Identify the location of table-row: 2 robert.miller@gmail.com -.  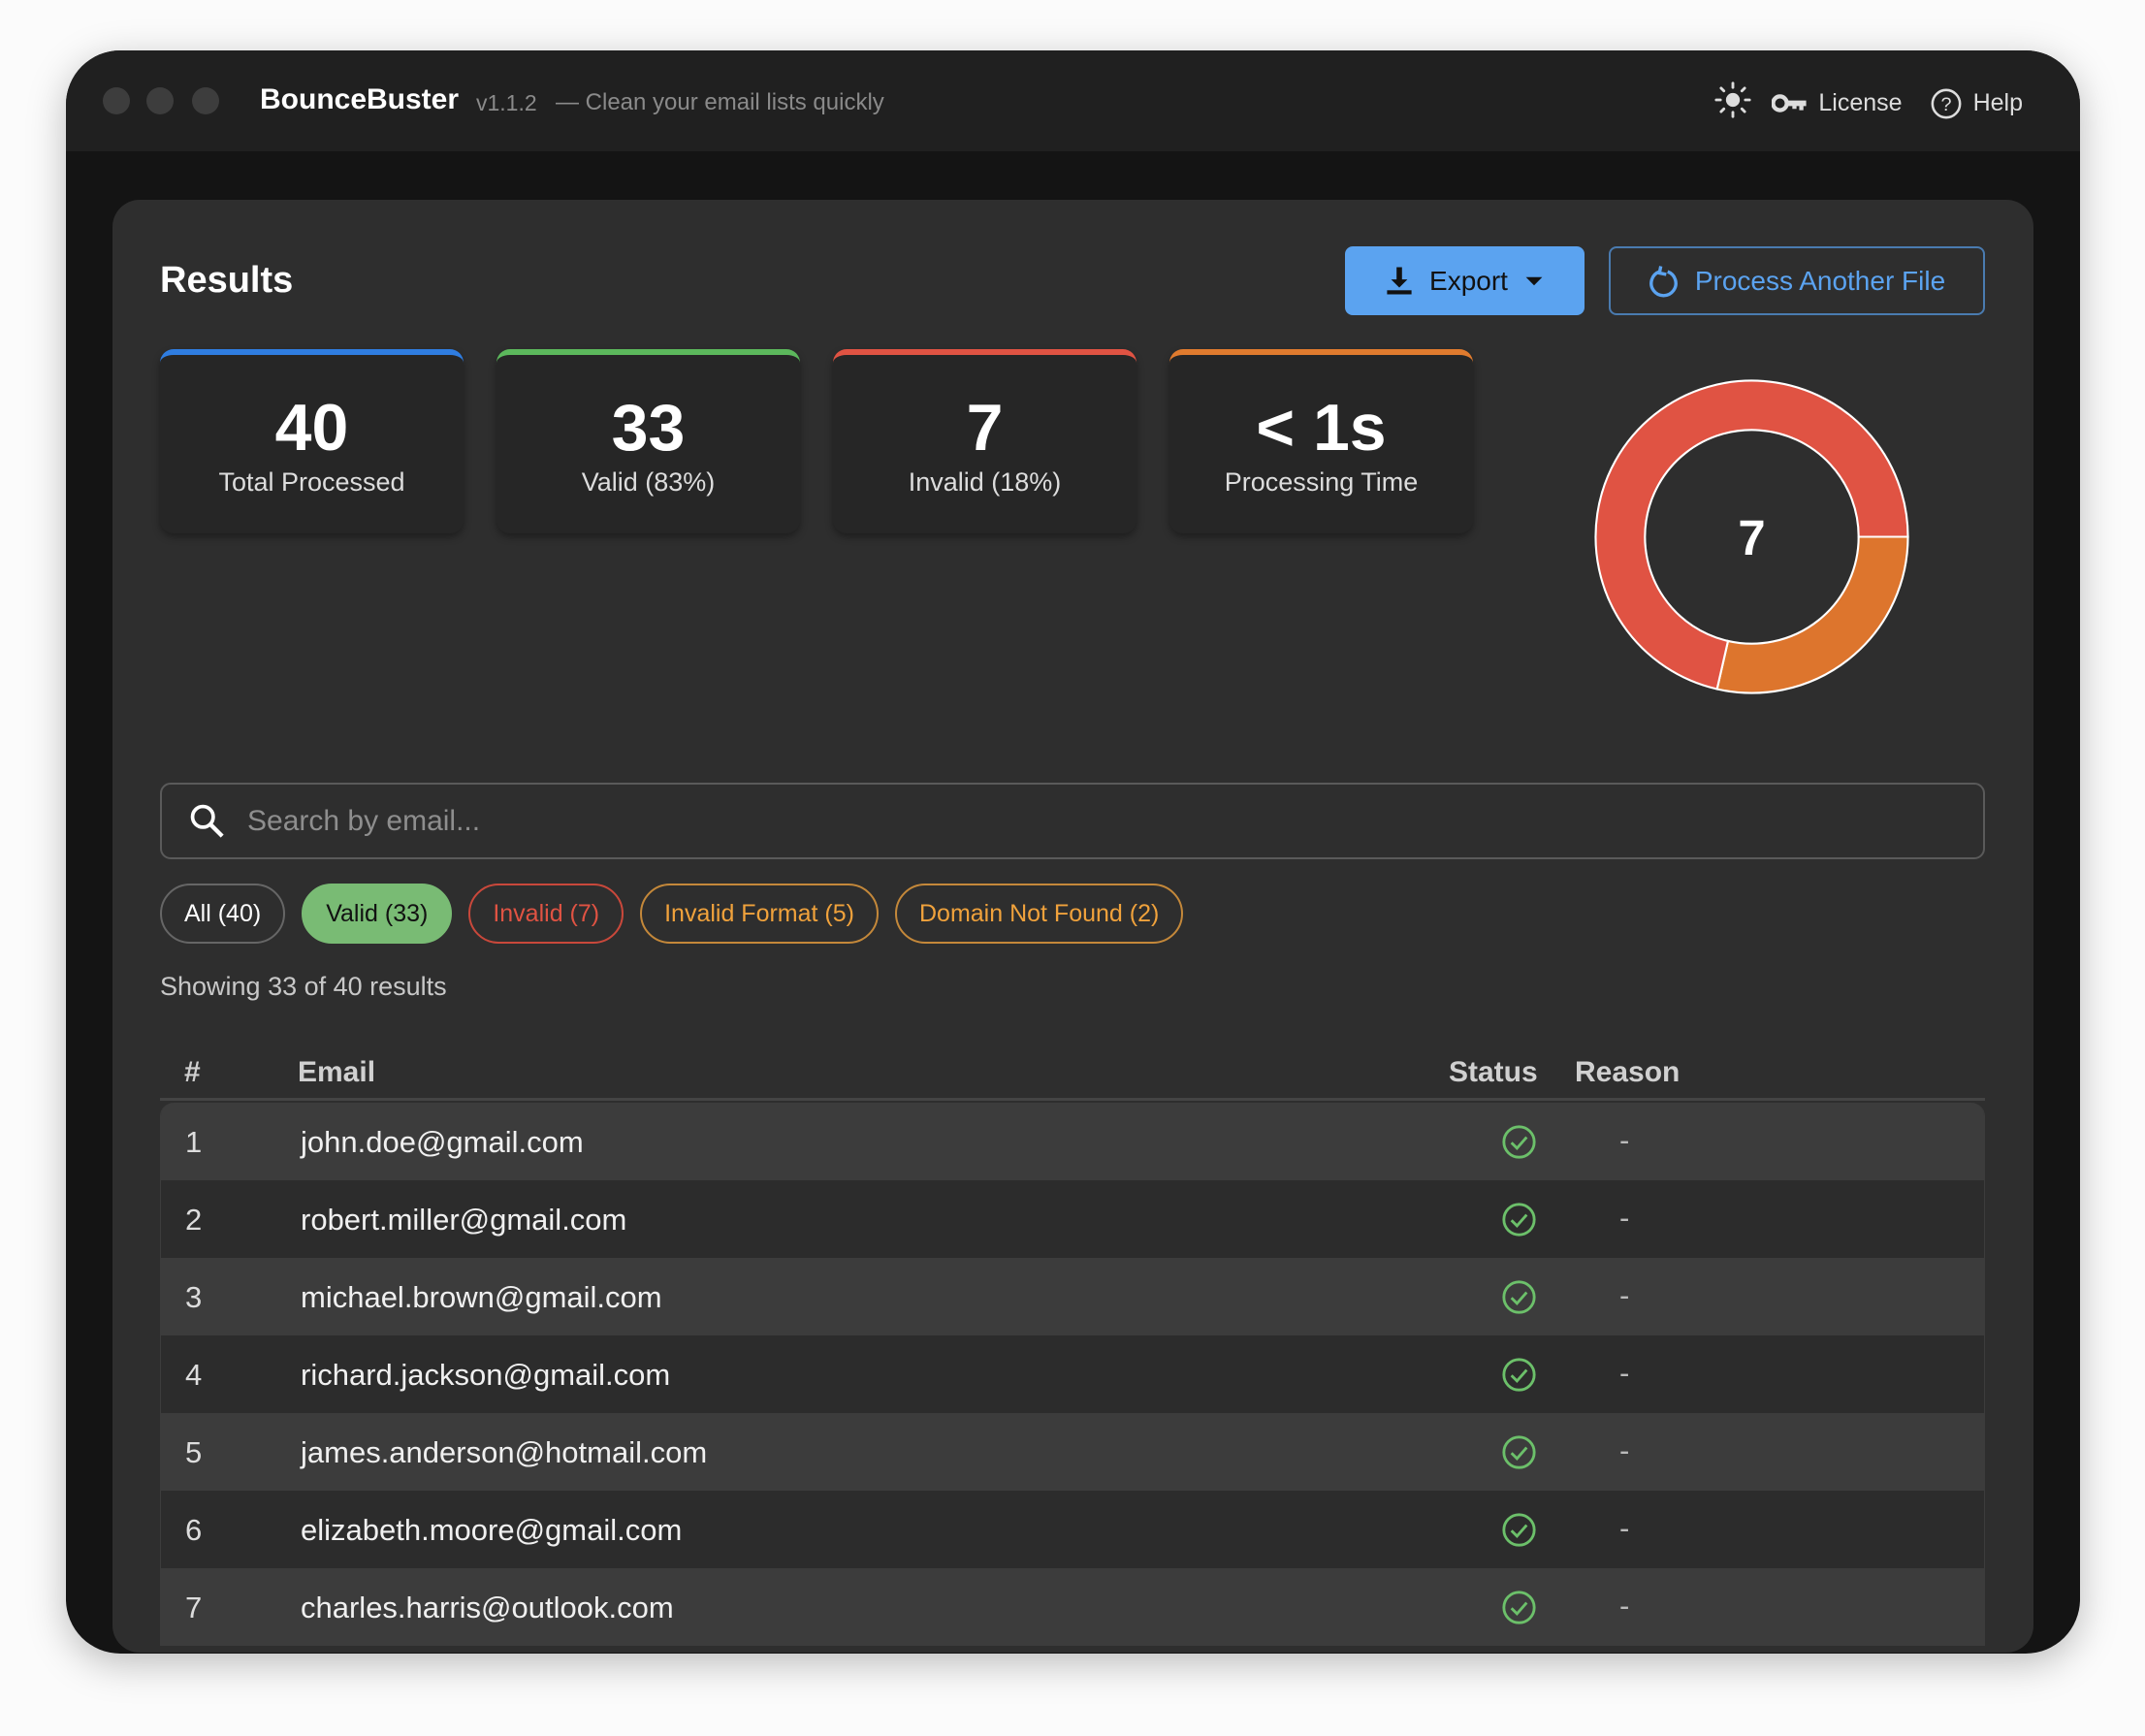
(1072, 1219).